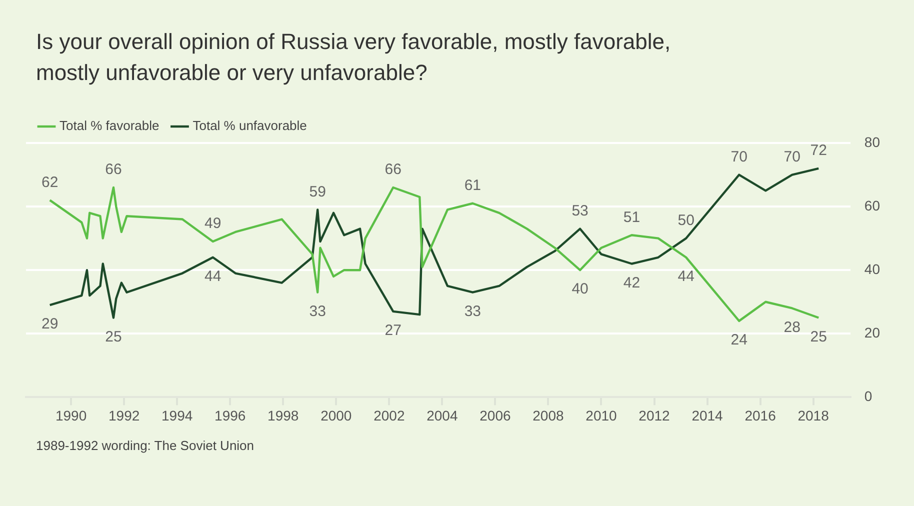 This screenshot has width=914, height=506. What do you see at coordinates (548, 415) in the screenshot?
I see `x-tick-label: 2008` at bounding box center [548, 415].